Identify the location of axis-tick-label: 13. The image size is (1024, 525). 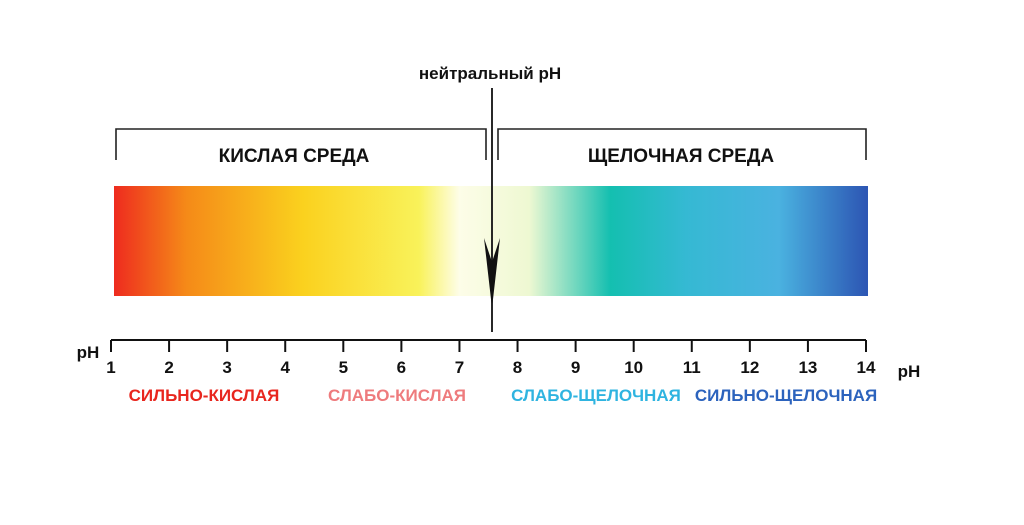
(807, 367).